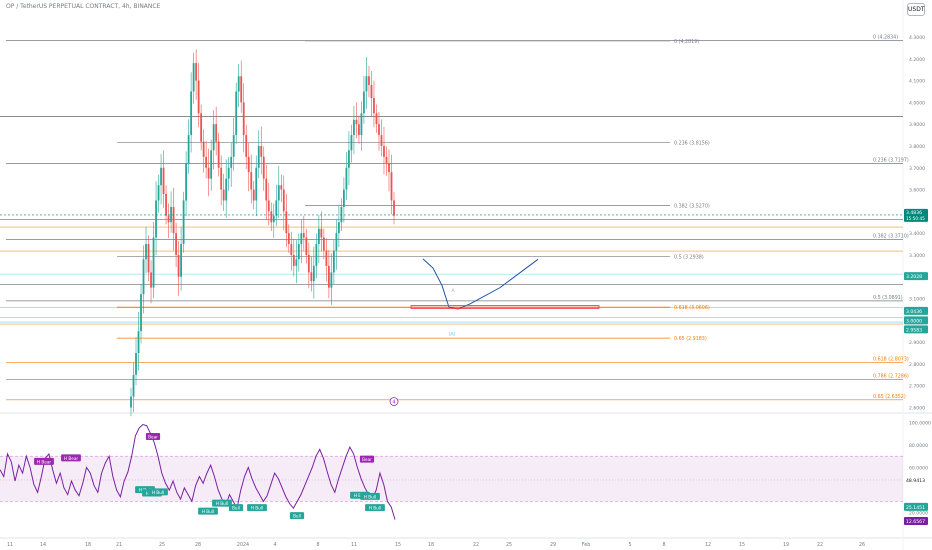 The image size is (932, 550). What do you see at coordinates (43, 545) in the screenshot?
I see `time-tick-label: 14` at bounding box center [43, 545].